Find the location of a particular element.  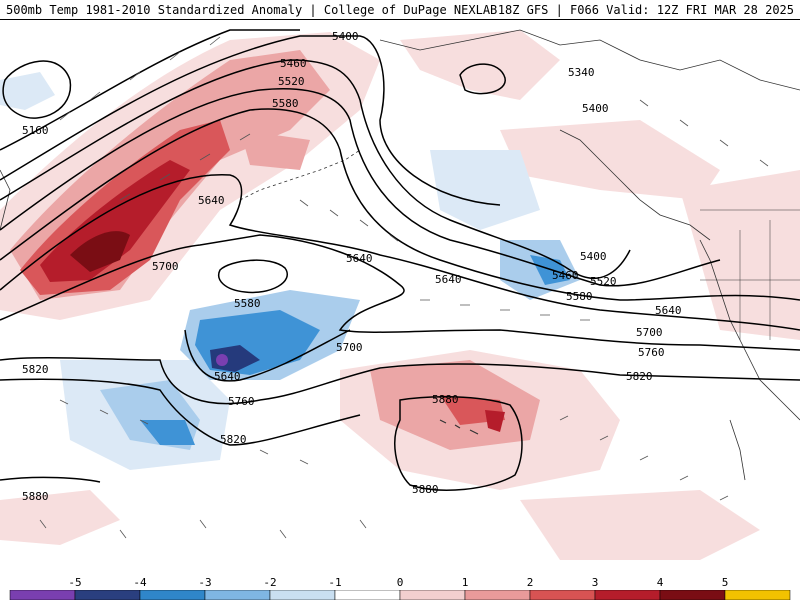

anomaly-pos1-north is located at coordinates (480, 65).